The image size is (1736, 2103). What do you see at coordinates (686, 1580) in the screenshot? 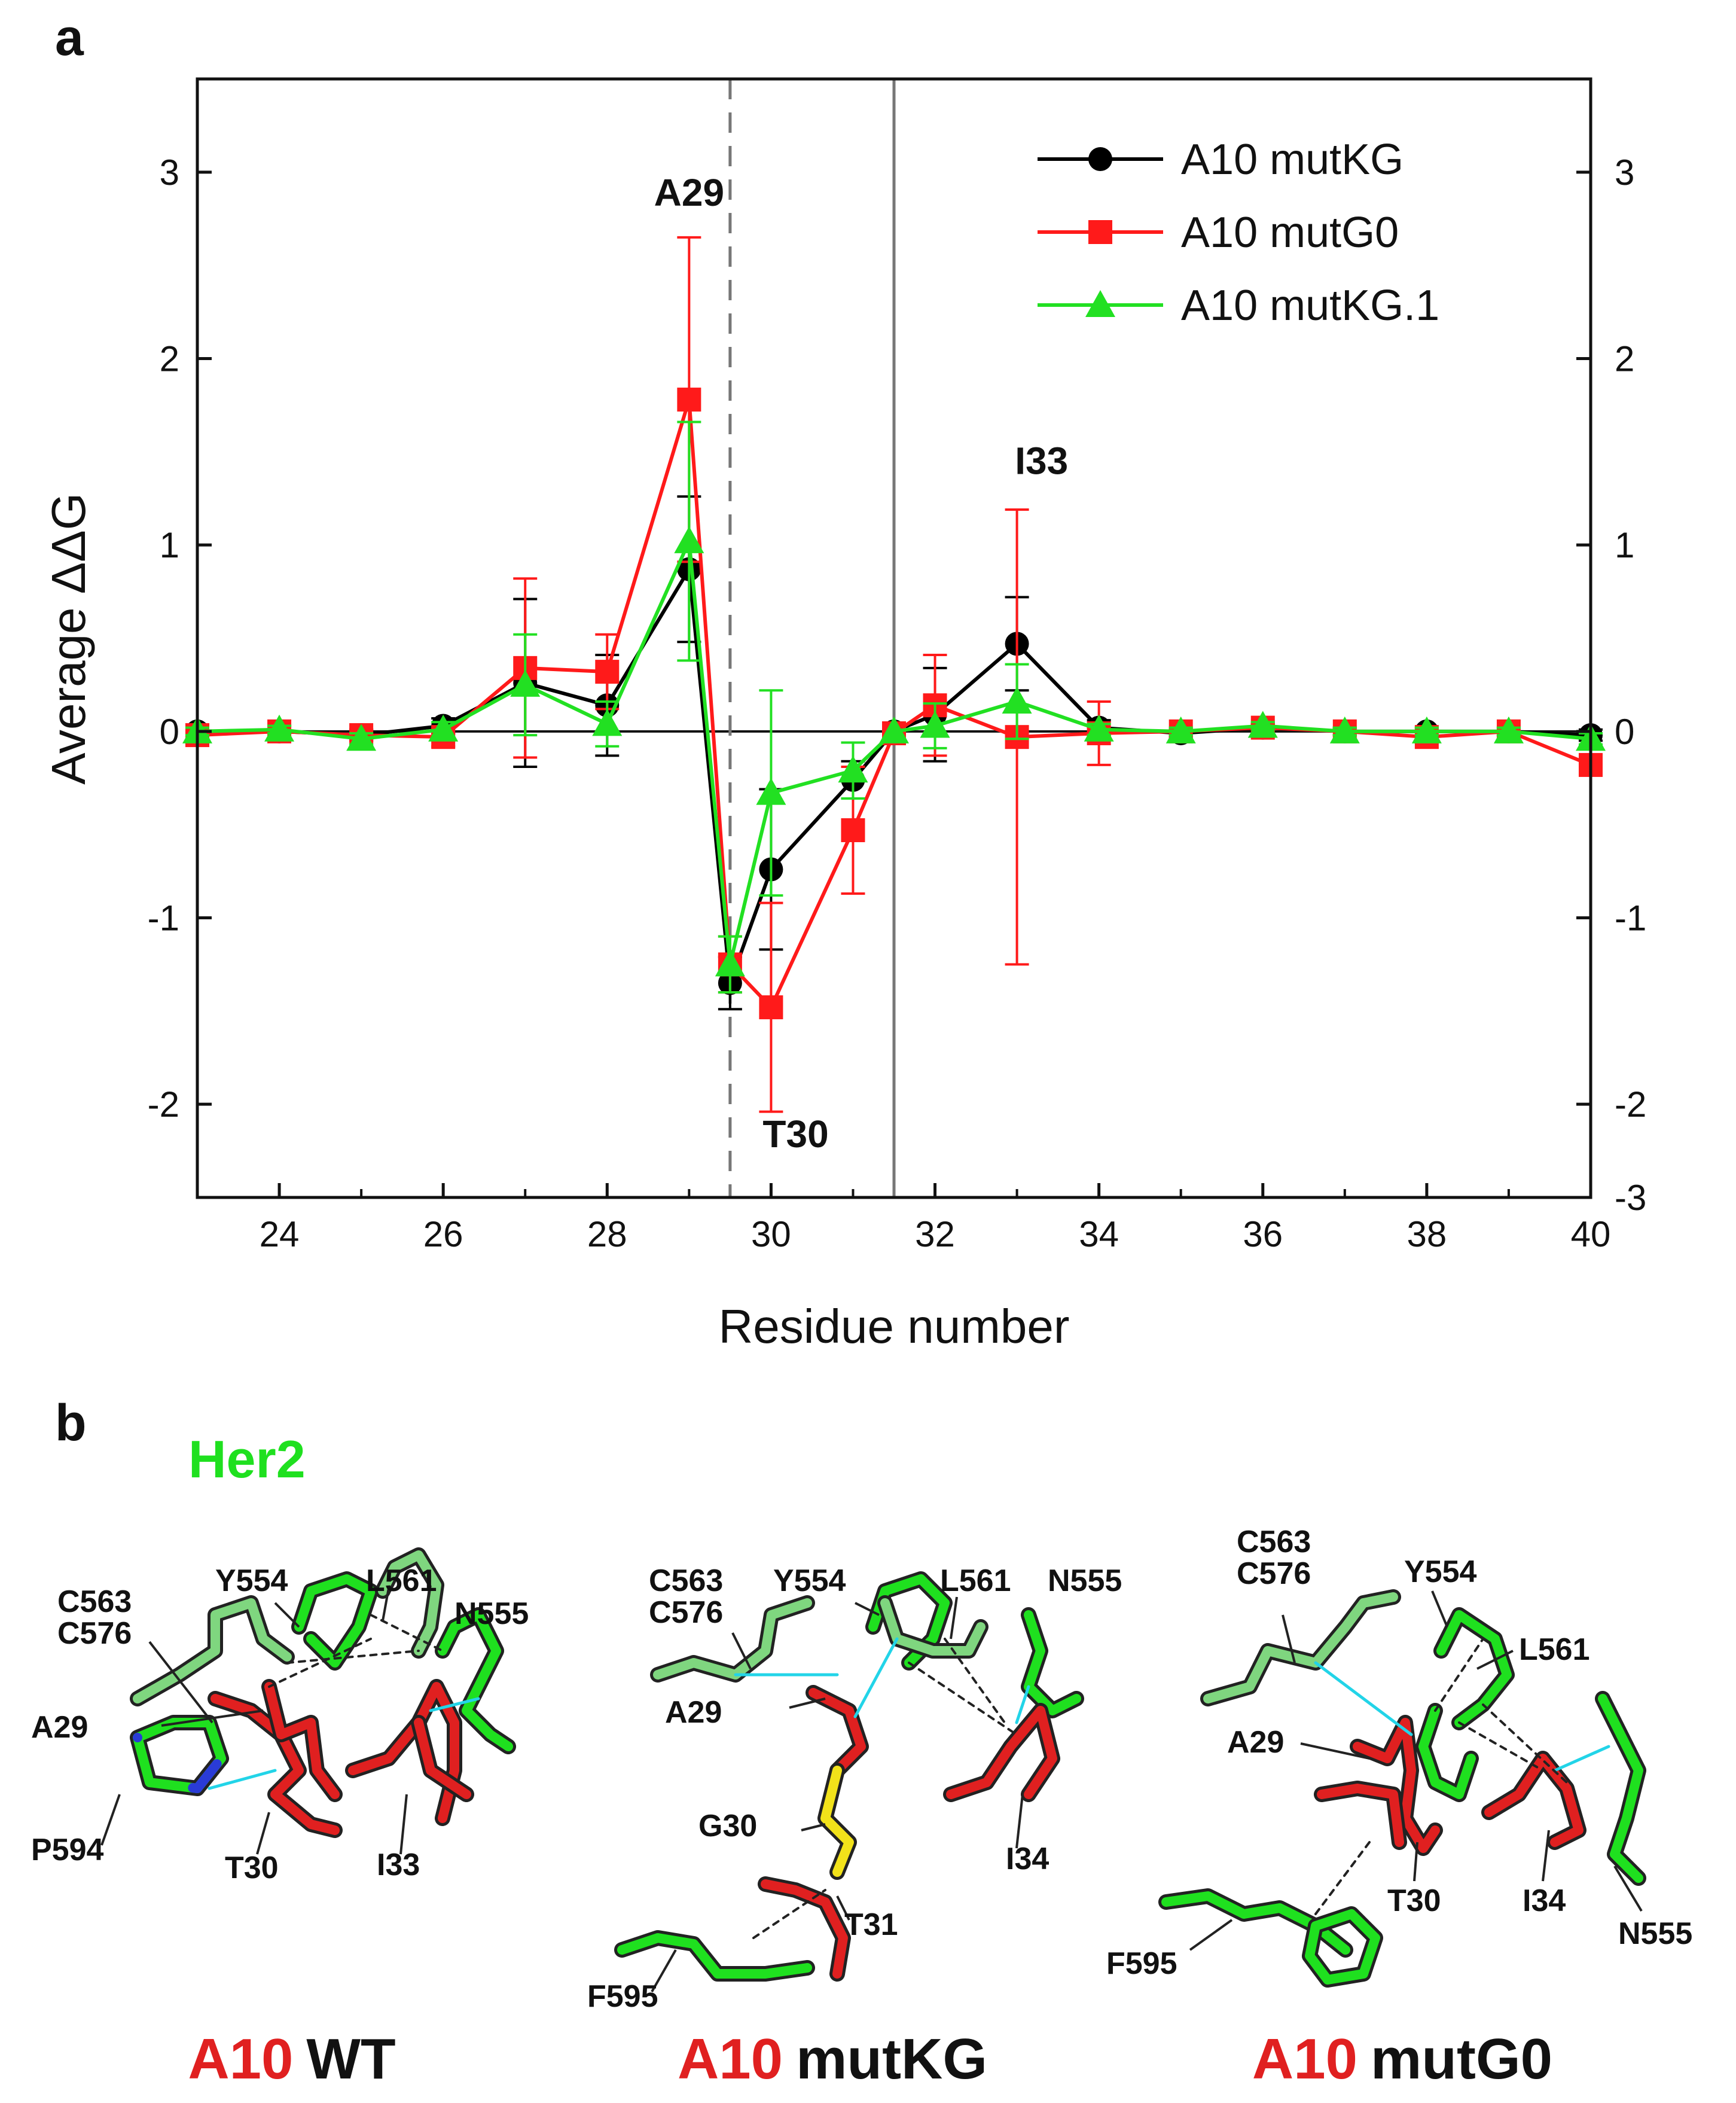
I see `label-c563-mutkg: C563` at bounding box center [686, 1580].